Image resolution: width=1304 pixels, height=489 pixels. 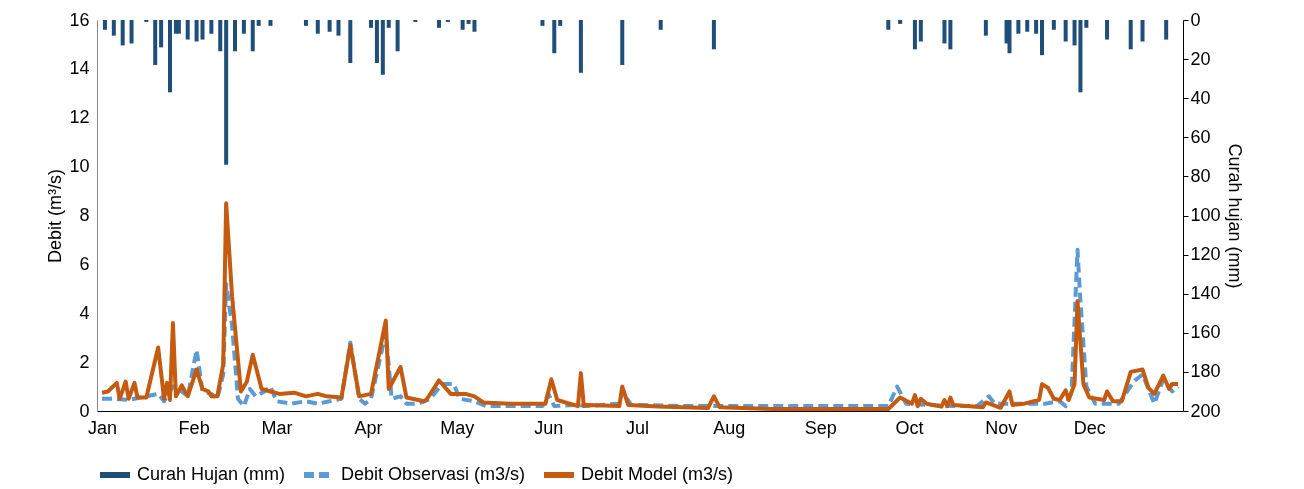 I want to click on y2-tick-label: 60, so click(x=1200, y=136).